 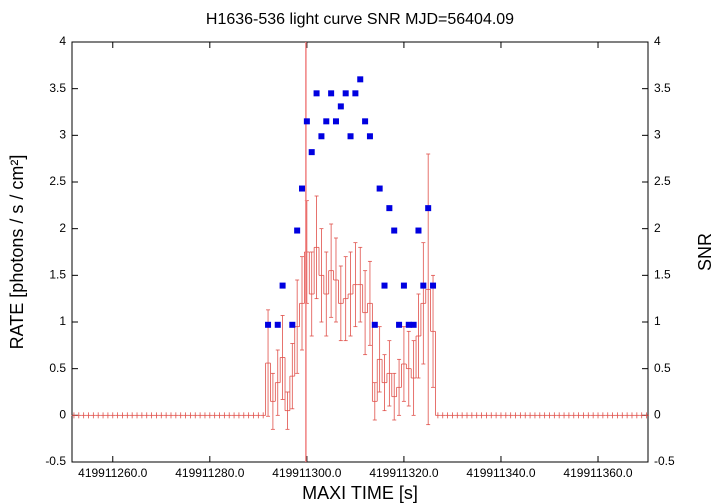 I want to click on x-axis-label: MAXI TIME [s], so click(x=360, y=493).